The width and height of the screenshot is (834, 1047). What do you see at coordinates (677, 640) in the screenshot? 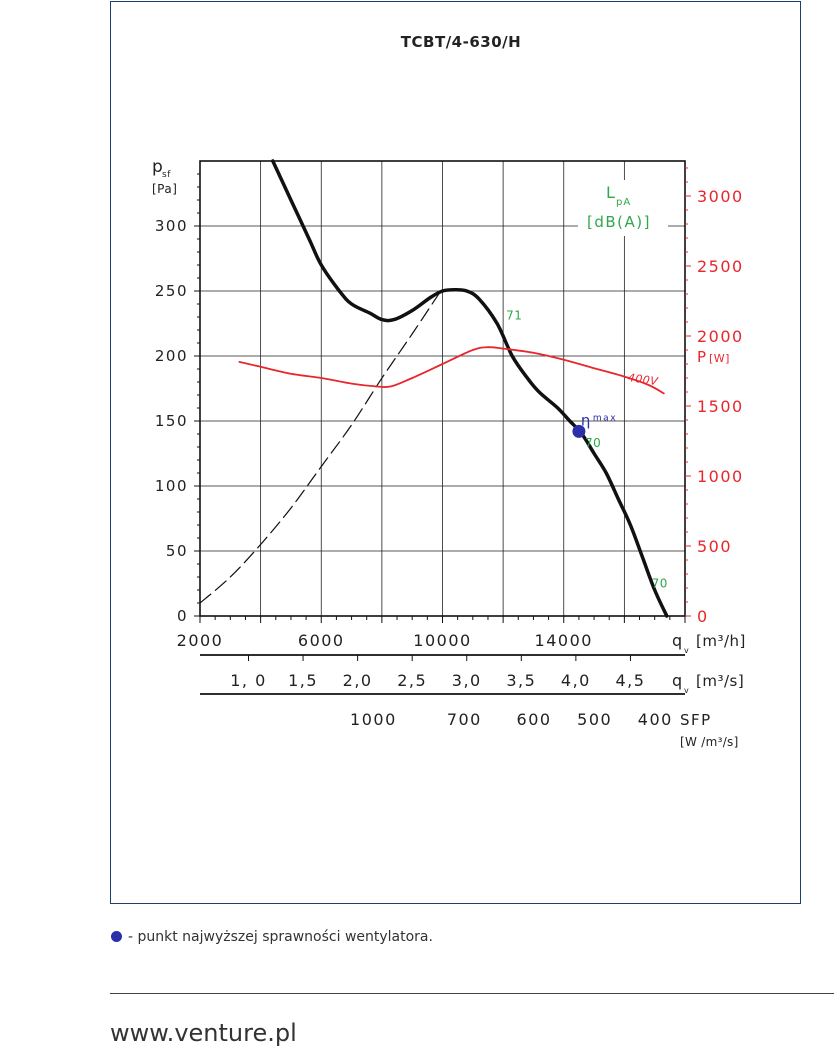
I see `x-axis-label-m3h: q` at bounding box center [677, 640].